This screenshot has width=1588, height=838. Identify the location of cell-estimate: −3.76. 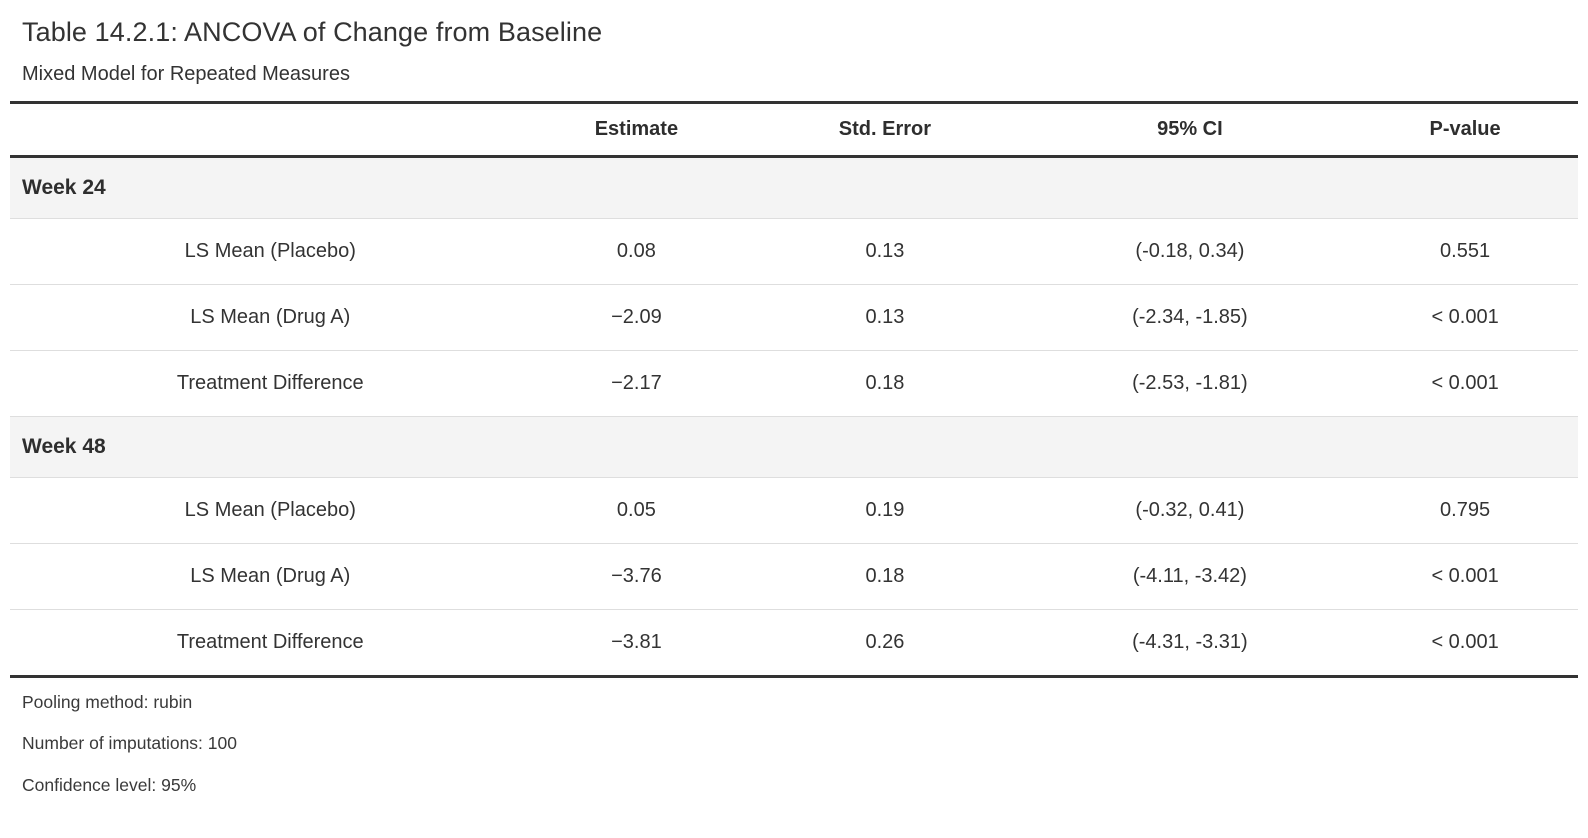
(636, 575).